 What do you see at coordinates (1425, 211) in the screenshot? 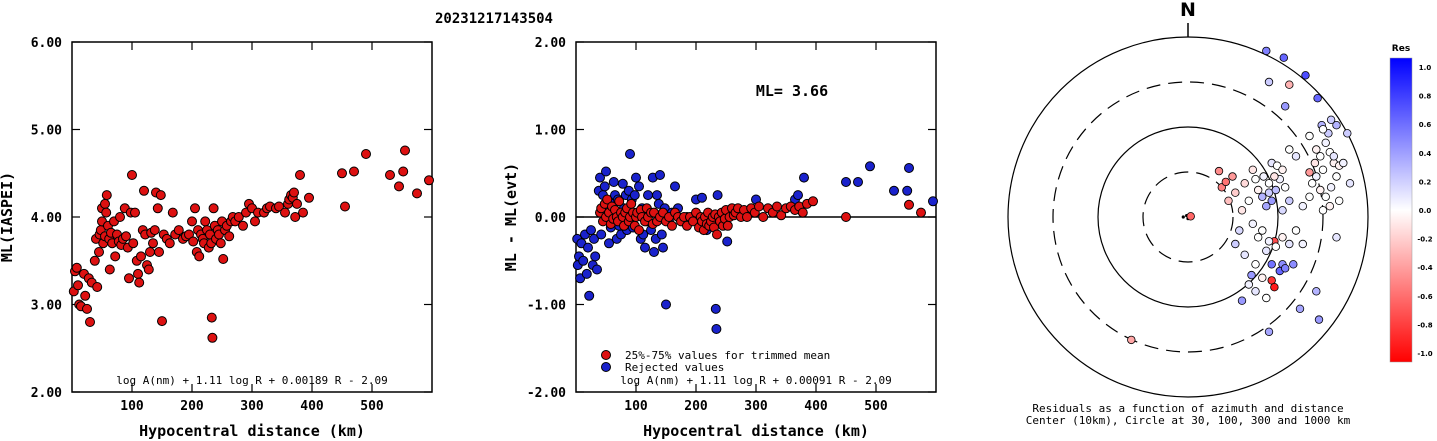
I see `colorbar-tick-label: 0.0` at bounding box center [1425, 211].